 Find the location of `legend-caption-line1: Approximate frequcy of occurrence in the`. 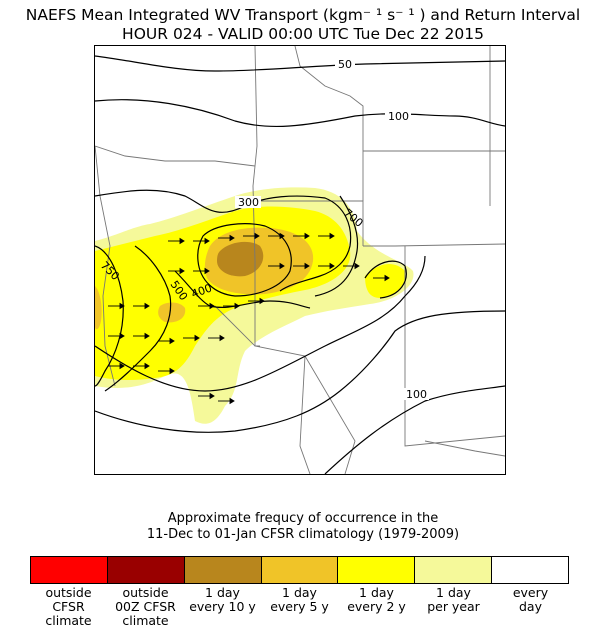

legend-caption-line1: Approximate frequcy of occurrence in the is located at coordinates (303, 518).